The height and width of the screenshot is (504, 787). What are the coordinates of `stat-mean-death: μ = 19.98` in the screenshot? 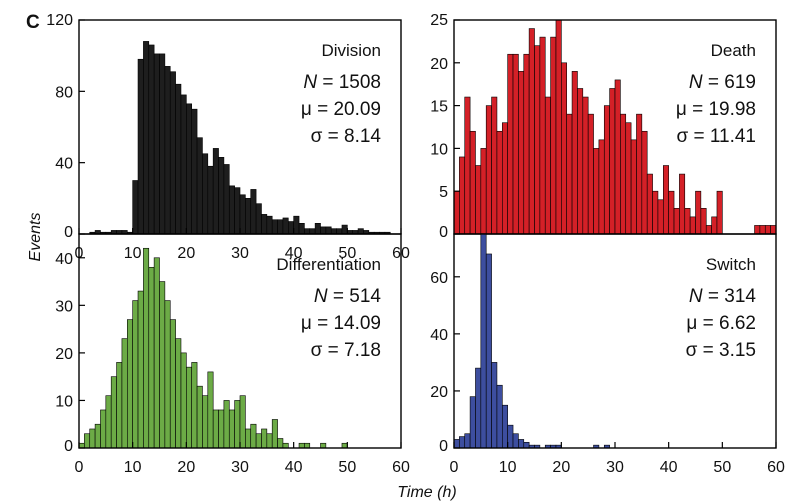 It's located at (716, 109).